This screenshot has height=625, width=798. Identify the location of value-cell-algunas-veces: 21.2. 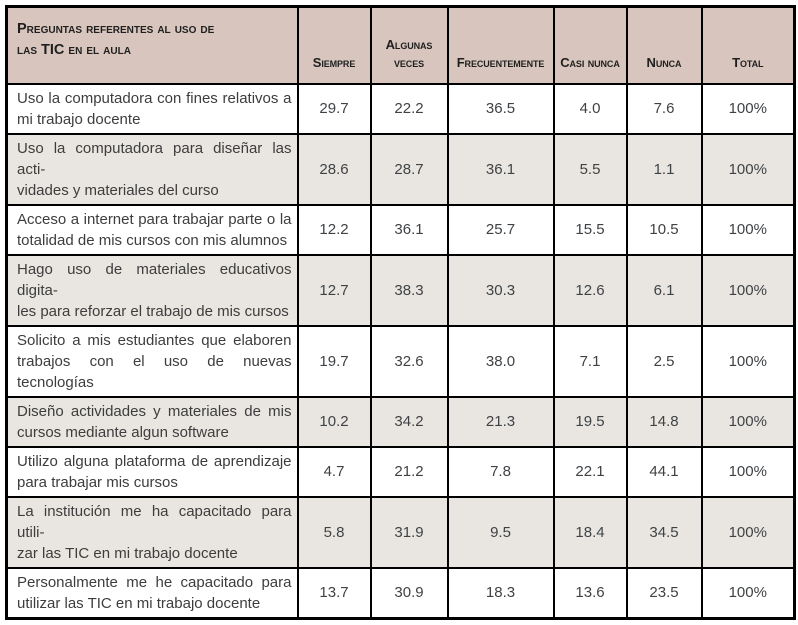
(409, 471).